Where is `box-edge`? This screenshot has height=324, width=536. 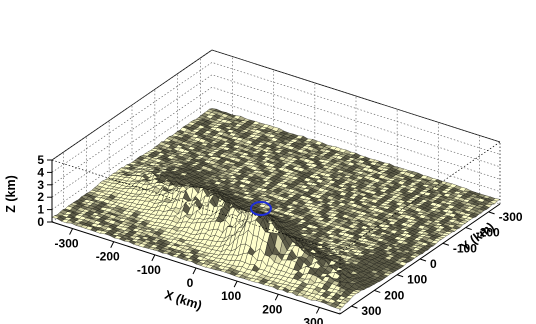
box-edge is located at coordinates (420, 197).